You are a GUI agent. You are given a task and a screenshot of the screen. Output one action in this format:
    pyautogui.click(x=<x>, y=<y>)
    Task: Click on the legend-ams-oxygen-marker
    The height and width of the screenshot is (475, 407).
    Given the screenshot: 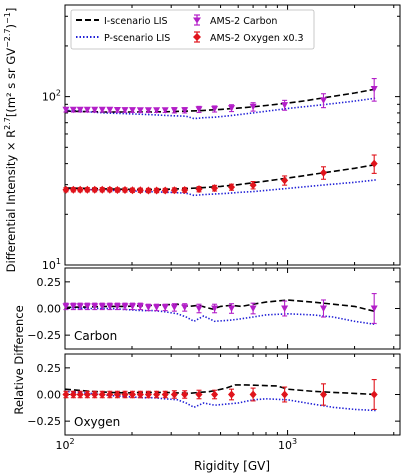 What is the action you would take?
    pyautogui.click(x=197, y=37)
    